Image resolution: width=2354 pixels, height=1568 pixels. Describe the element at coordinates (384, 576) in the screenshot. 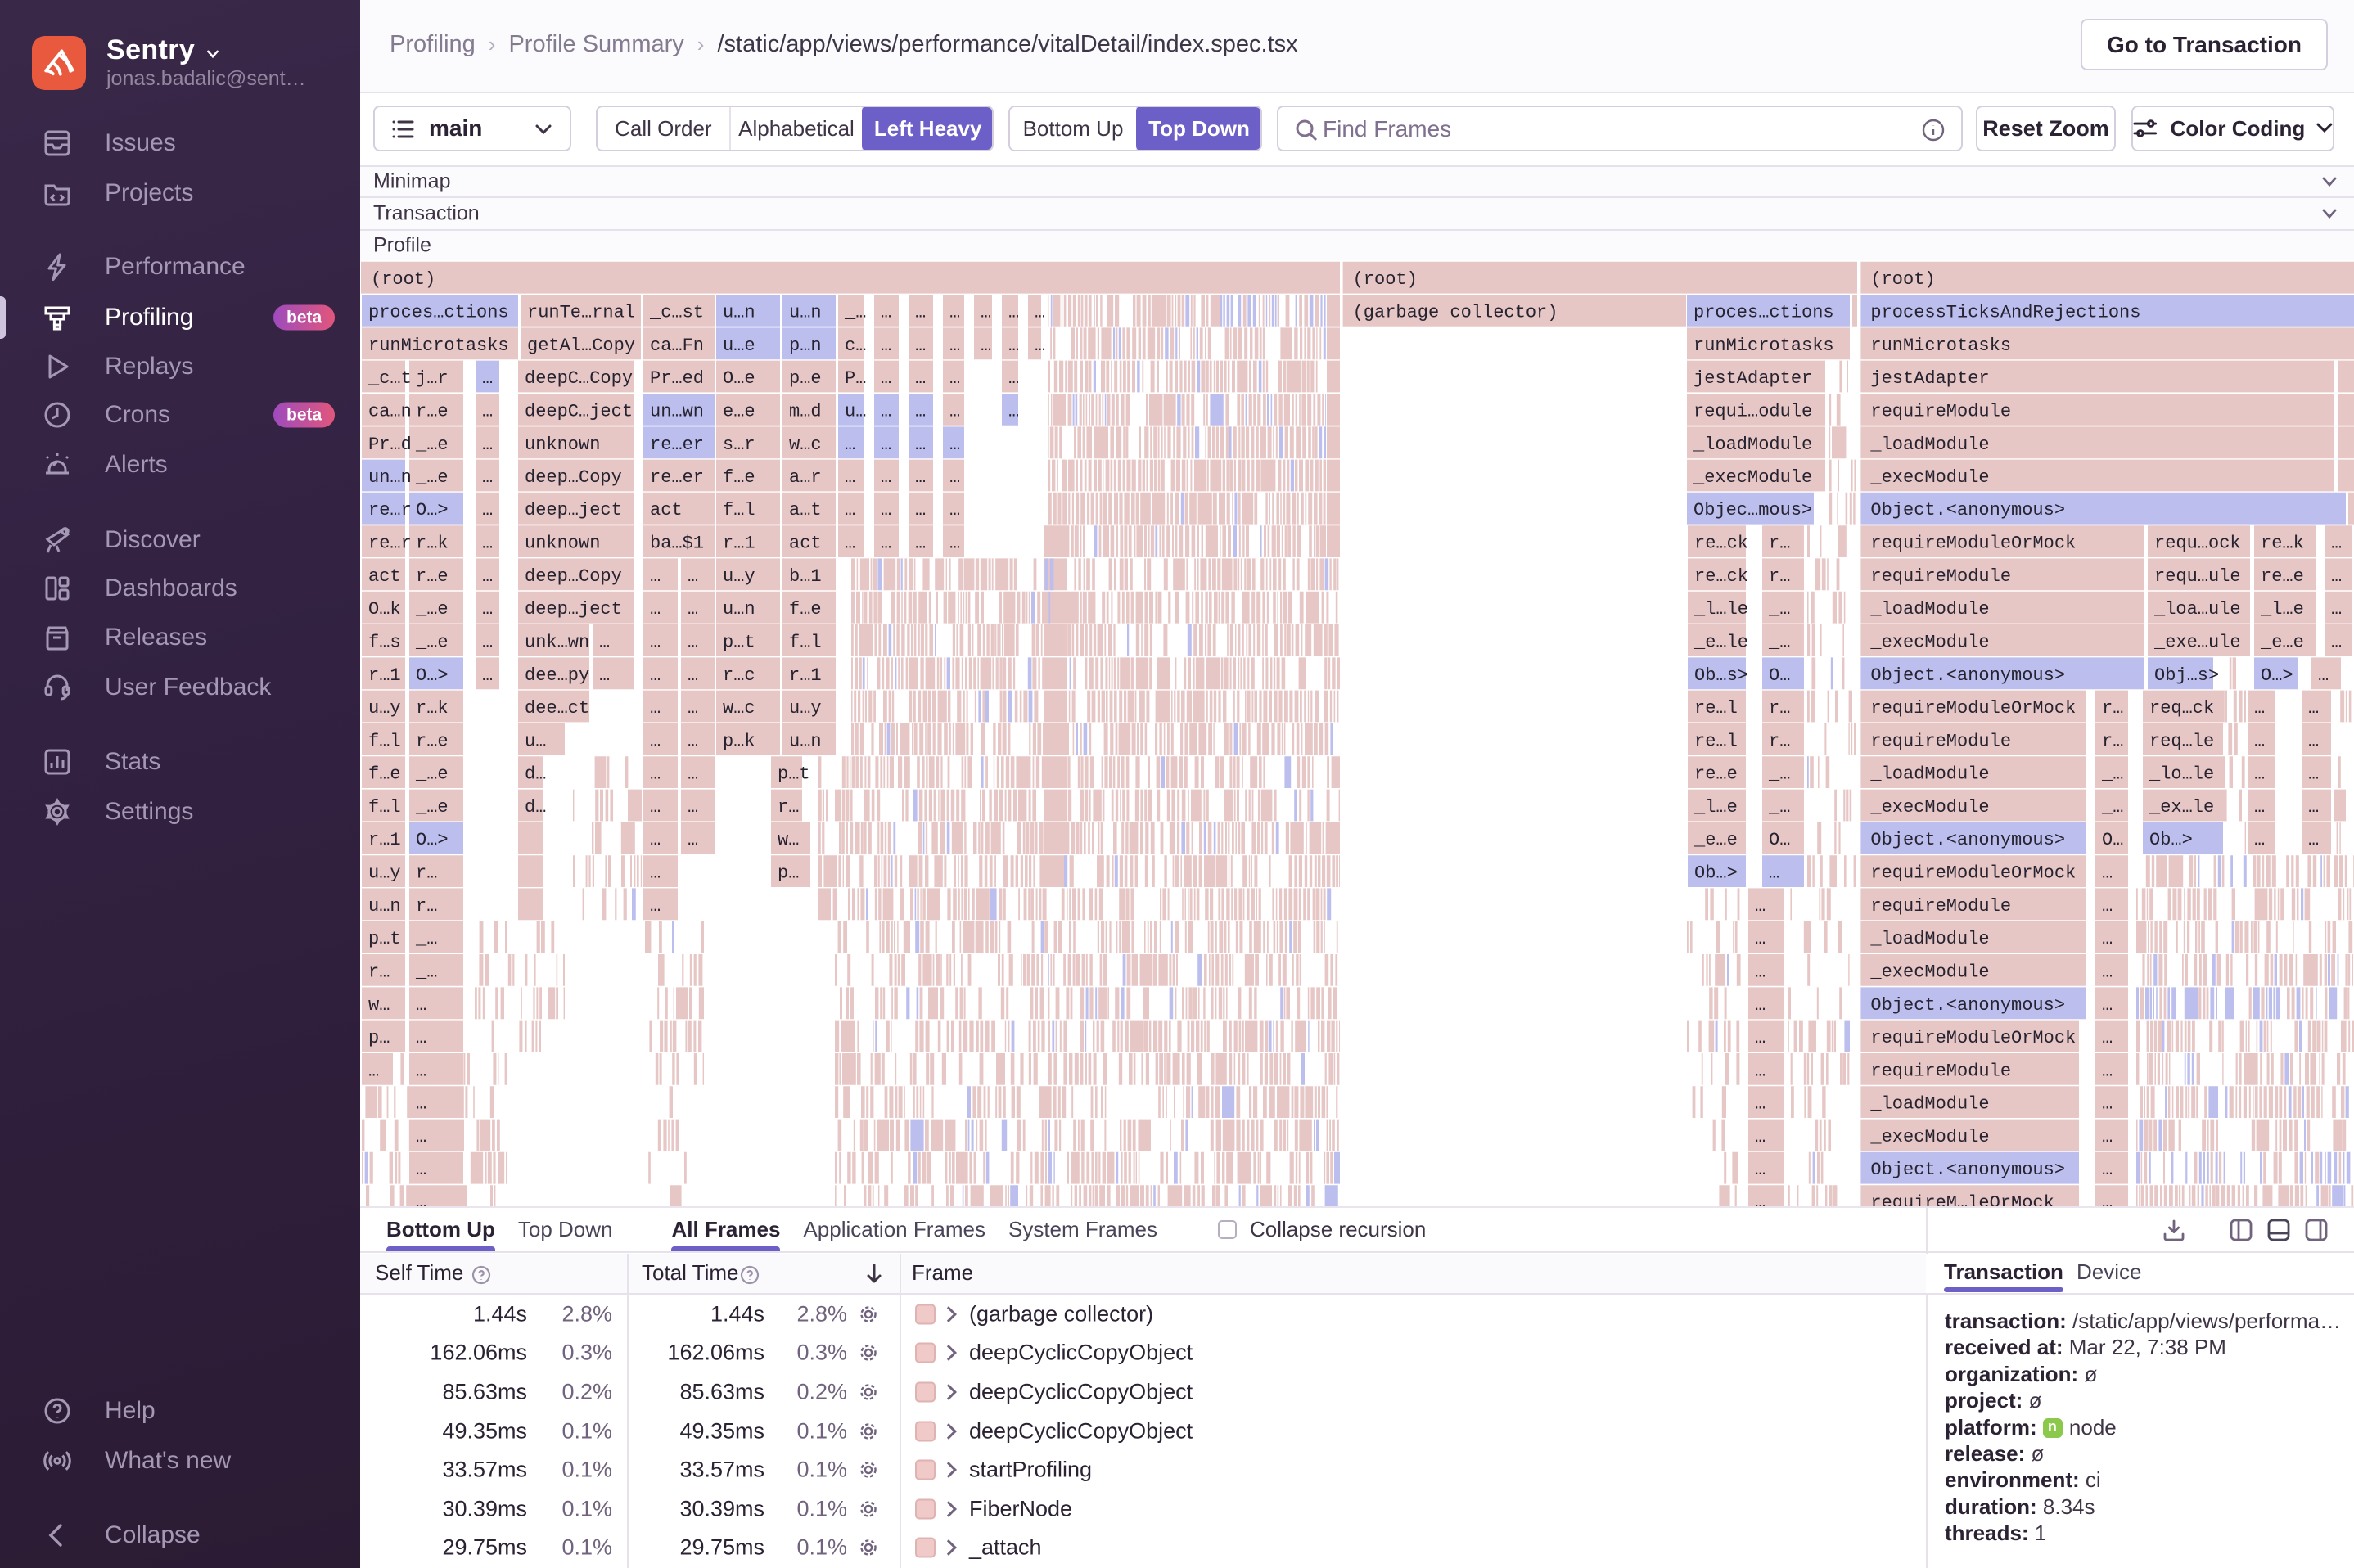

I see `svg-text: act` at that location.